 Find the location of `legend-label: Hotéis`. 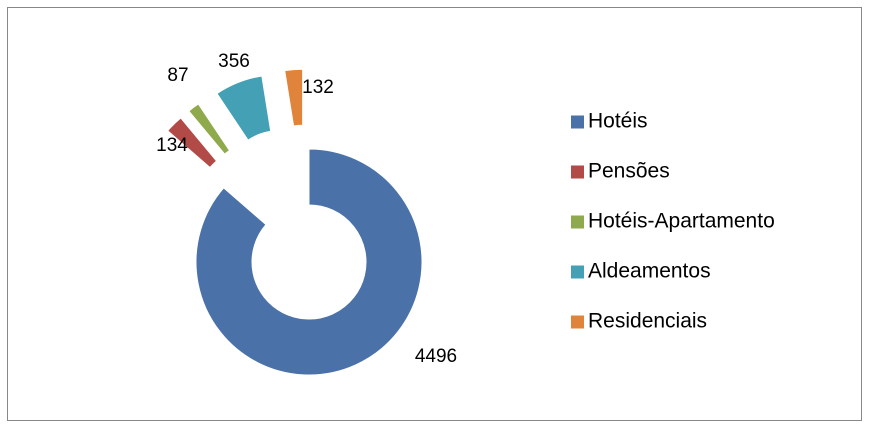

legend-label: Hotéis is located at coordinates (618, 121).